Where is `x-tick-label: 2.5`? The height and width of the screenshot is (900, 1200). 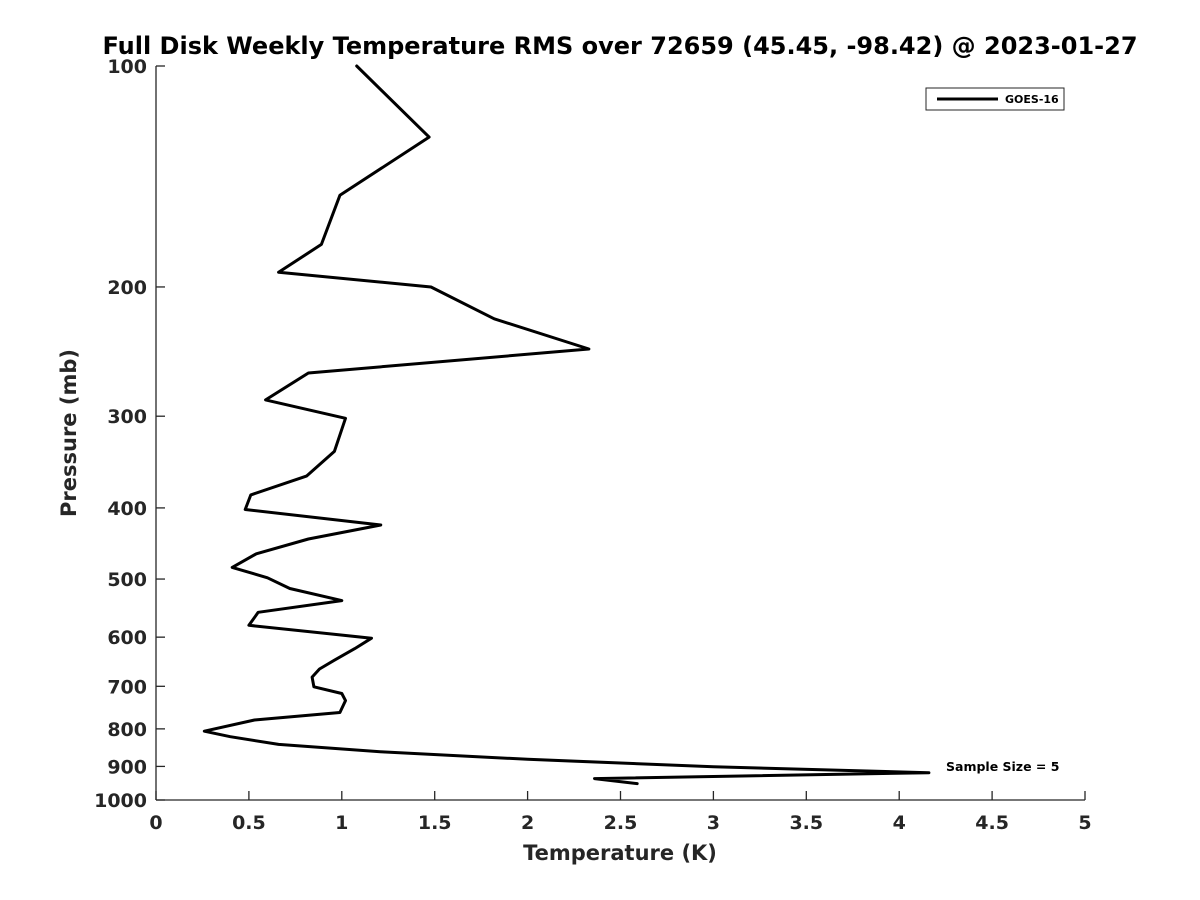 x-tick-label: 2.5 is located at coordinates (621, 823).